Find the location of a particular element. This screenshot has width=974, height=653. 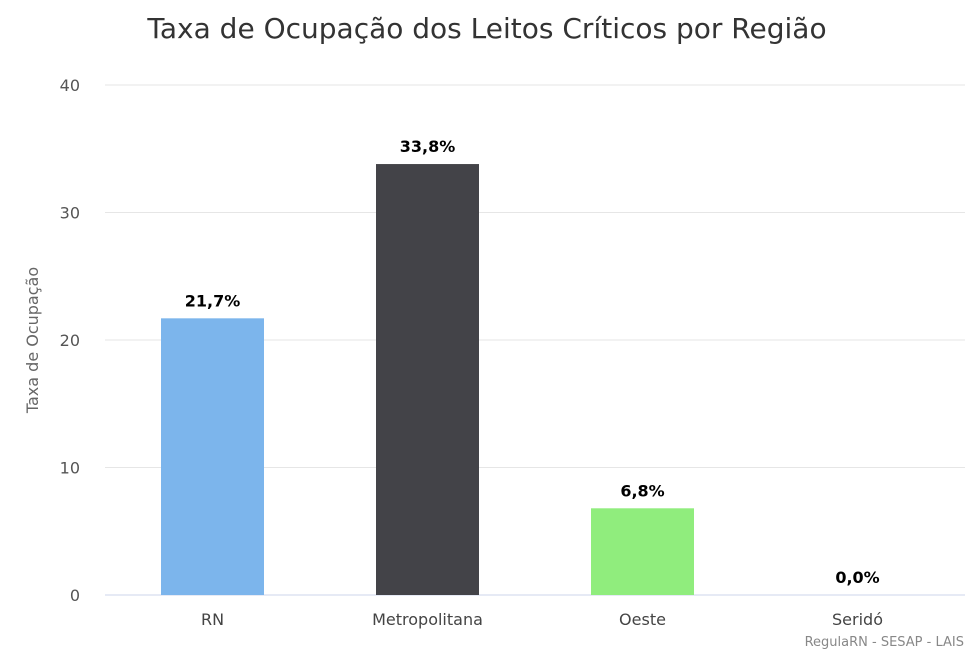

y-tick-label-0: 0 is located at coordinates (75, 595).